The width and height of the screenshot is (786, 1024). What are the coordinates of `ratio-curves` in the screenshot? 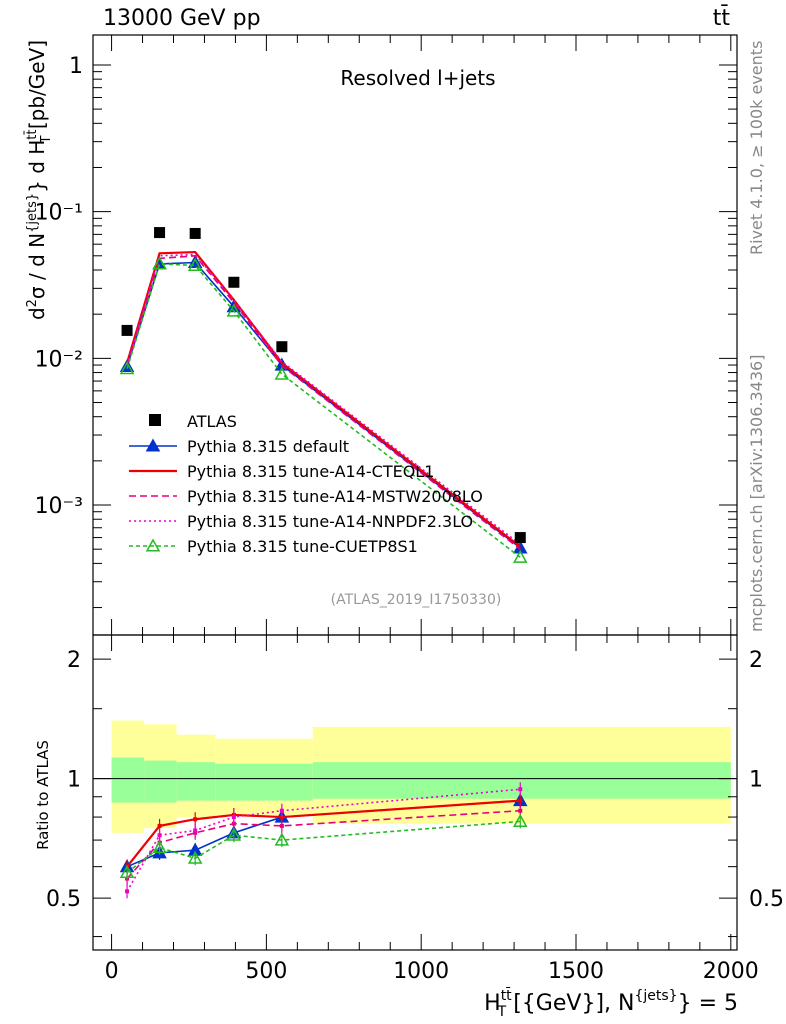 It's located at (323, 840).